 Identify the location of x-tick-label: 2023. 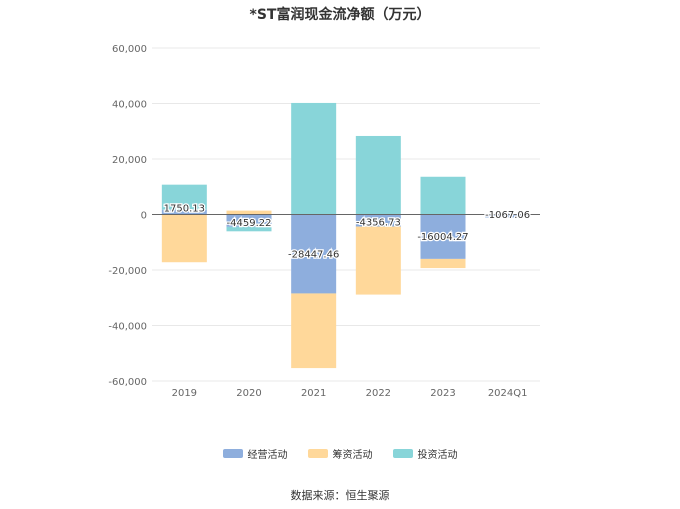
(442, 393).